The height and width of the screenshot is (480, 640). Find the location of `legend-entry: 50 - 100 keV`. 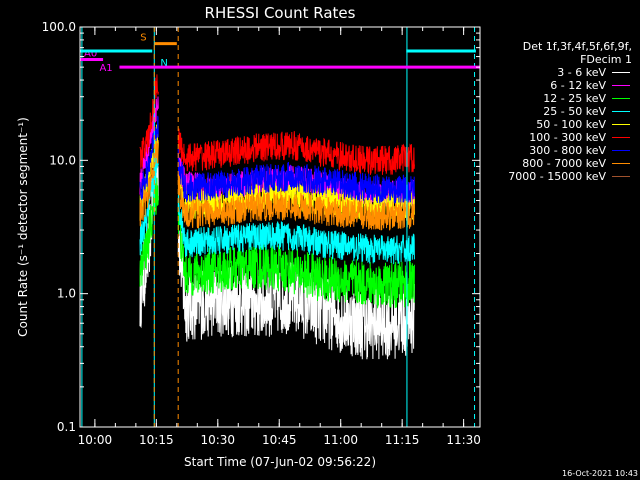

legend-entry: 50 - 100 keV is located at coordinates (552, 124).